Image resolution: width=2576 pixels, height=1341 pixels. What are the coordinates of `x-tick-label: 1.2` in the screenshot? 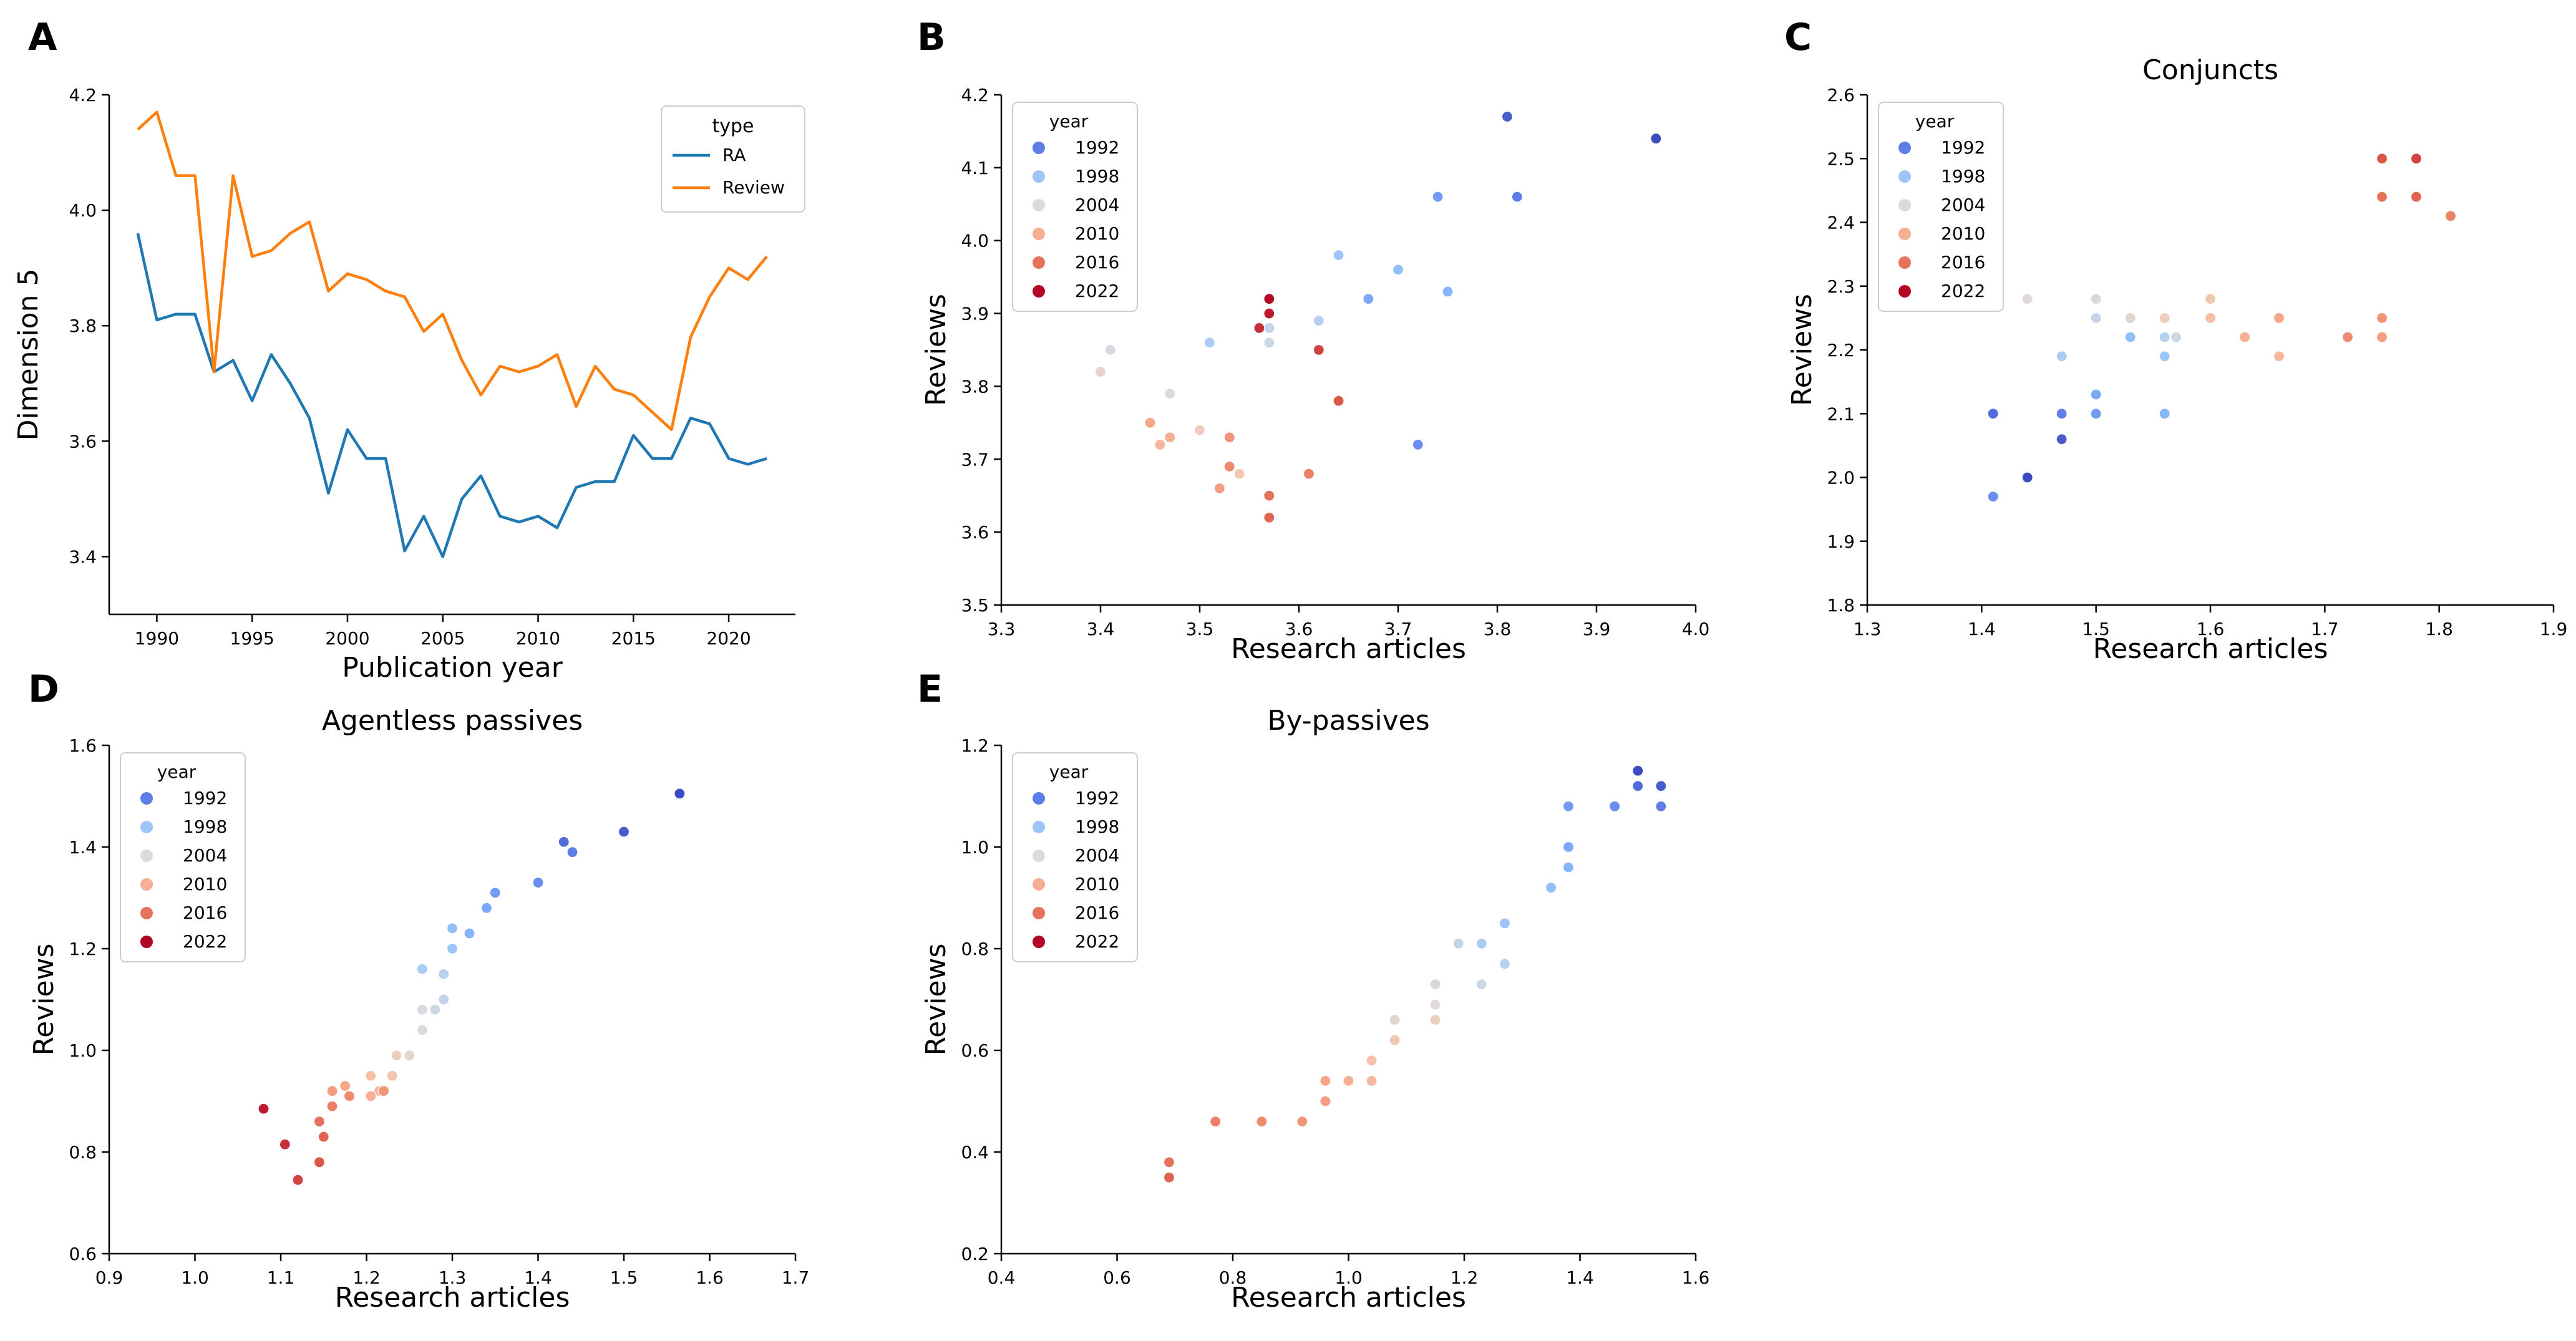 It's located at (367, 1277).